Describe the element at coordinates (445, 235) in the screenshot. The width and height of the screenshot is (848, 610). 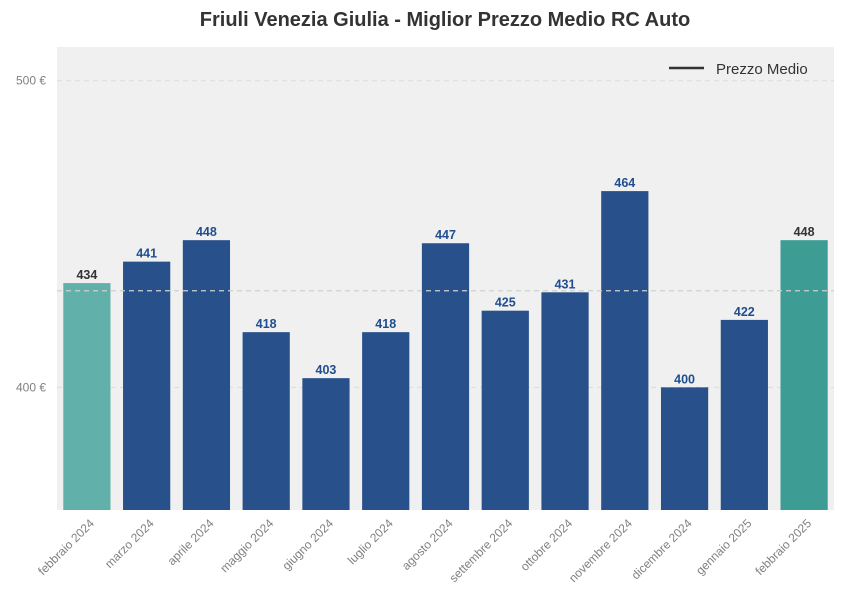
I see `bar-value-label: 447` at that location.